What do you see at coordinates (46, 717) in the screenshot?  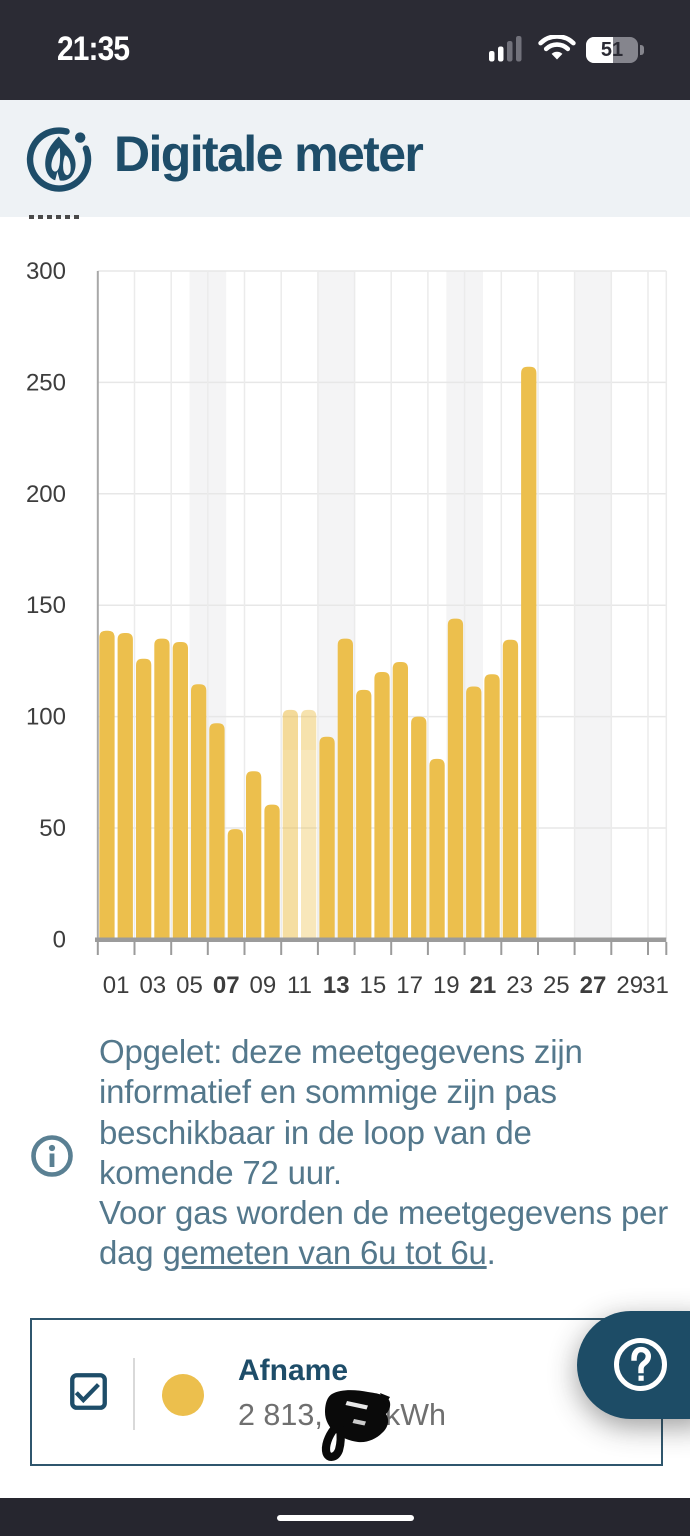 I see `svg-text: 100` at bounding box center [46, 717].